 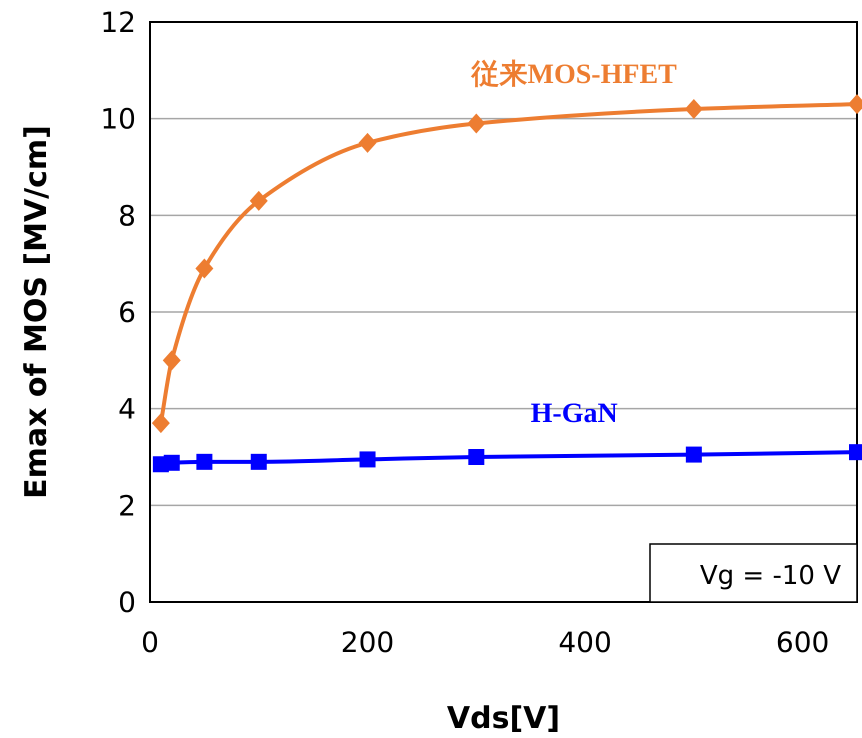 I want to click on series-label: 従来MOS-HFET, so click(x=574, y=74).